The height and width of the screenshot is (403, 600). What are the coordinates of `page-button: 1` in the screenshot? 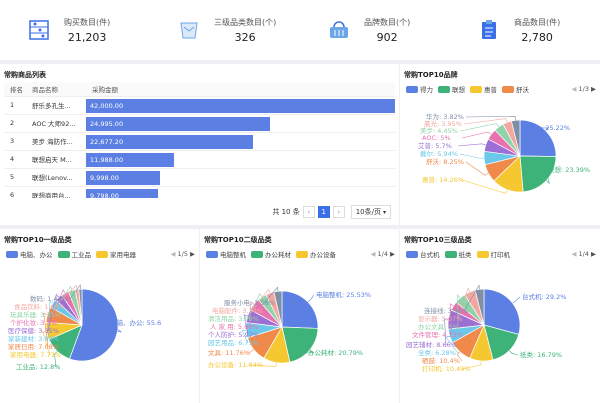 It's located at (323, 212).